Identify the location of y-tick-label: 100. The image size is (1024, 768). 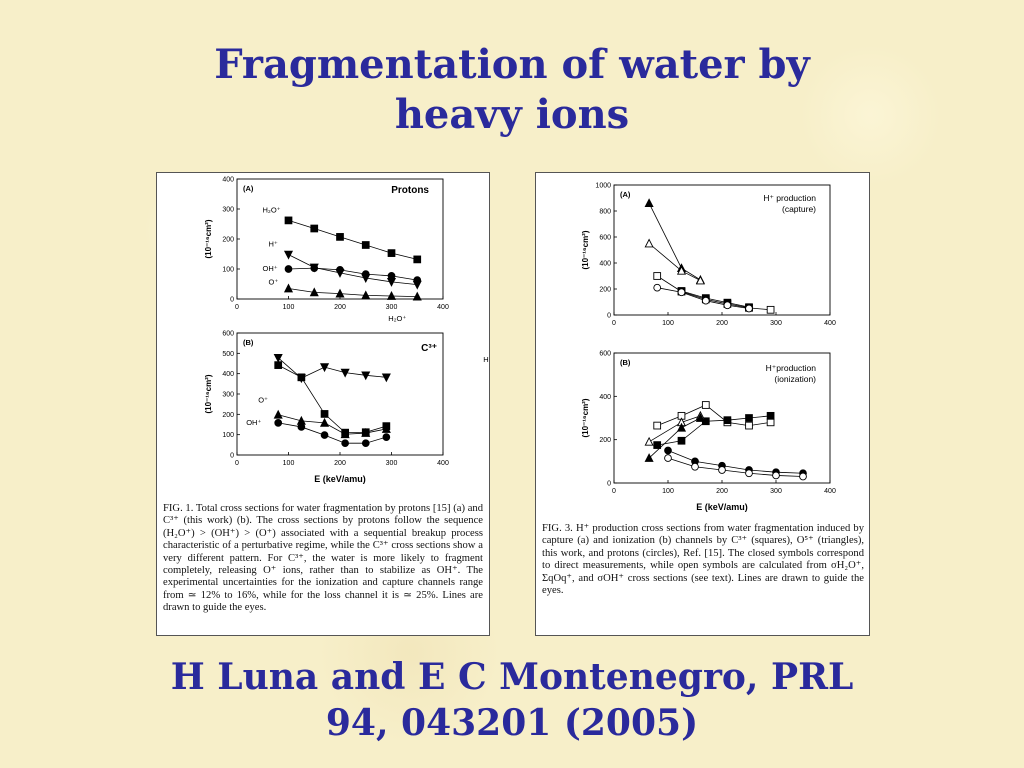
(228, 435).